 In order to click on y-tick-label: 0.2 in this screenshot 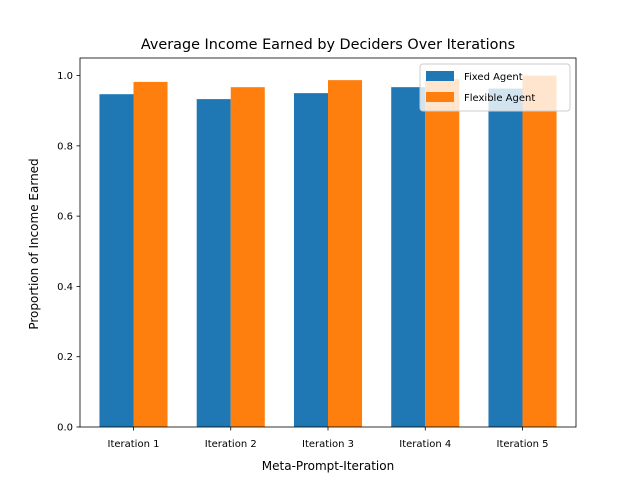, I will do `click(65, 357)`.